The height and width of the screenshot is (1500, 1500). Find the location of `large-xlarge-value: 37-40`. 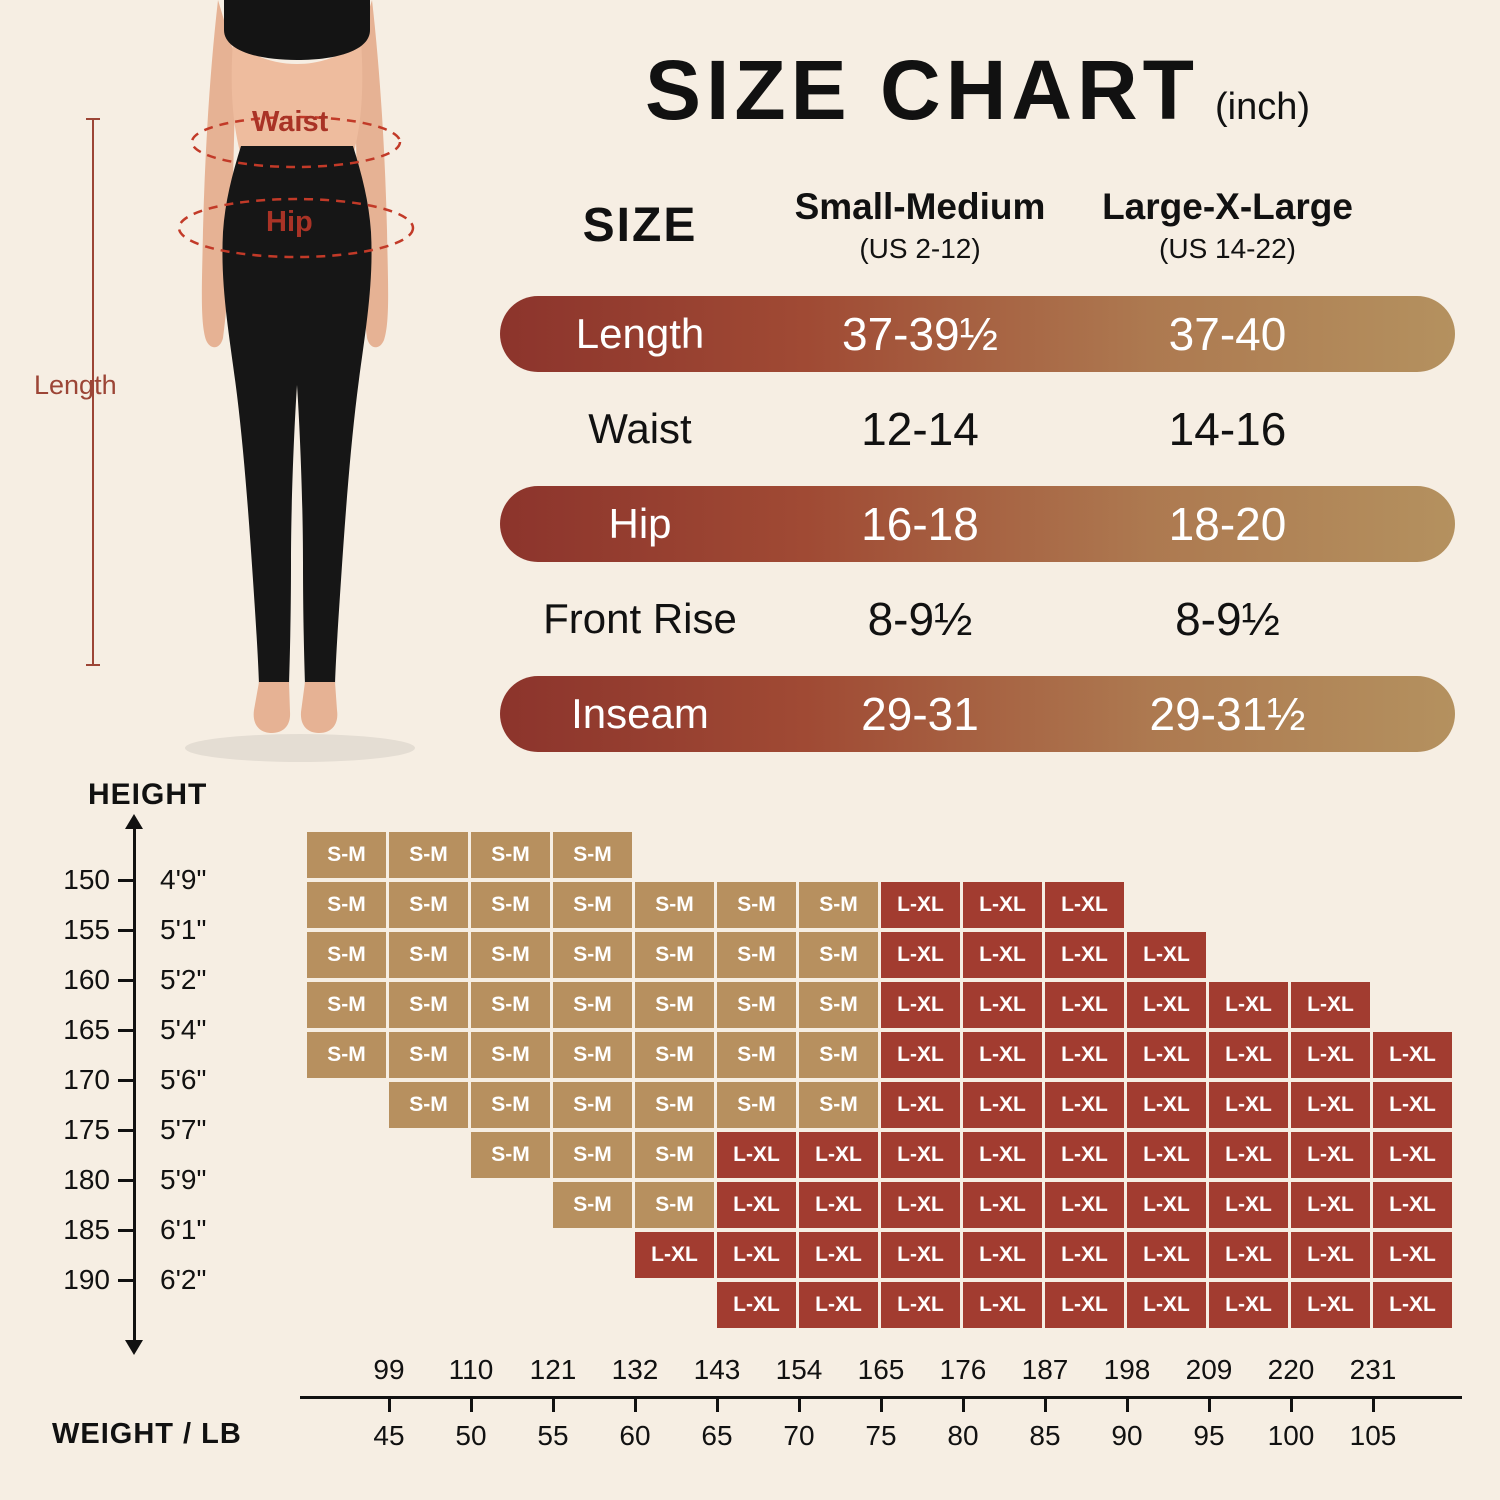

large-xlarge-value: 37-40 is located at coordinates (1227, 334).